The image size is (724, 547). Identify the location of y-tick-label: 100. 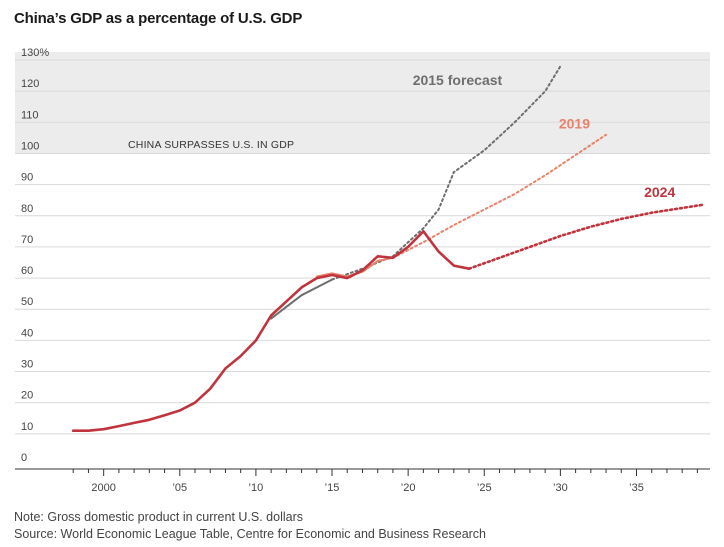
(30, 146).